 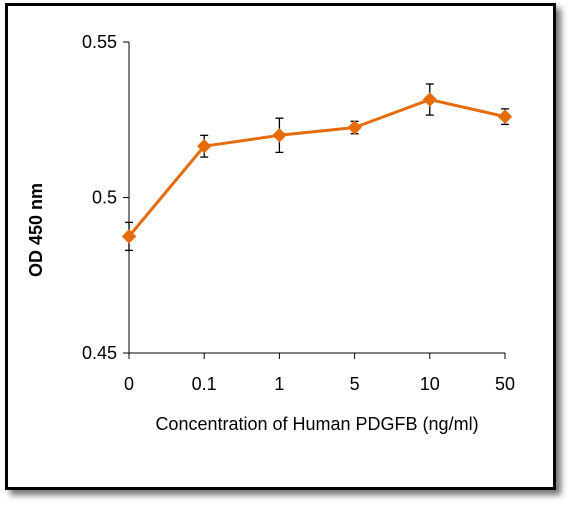 I want to click on x-tick-label: 1, so click(x=279, y=384).